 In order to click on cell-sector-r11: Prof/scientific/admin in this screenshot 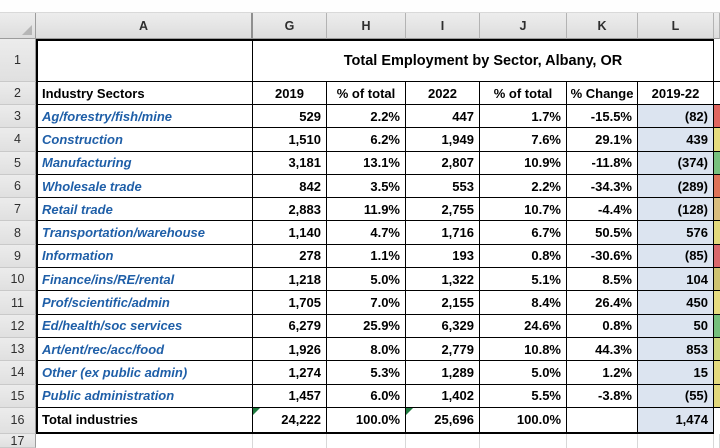, I will do `click(144, 303)`.